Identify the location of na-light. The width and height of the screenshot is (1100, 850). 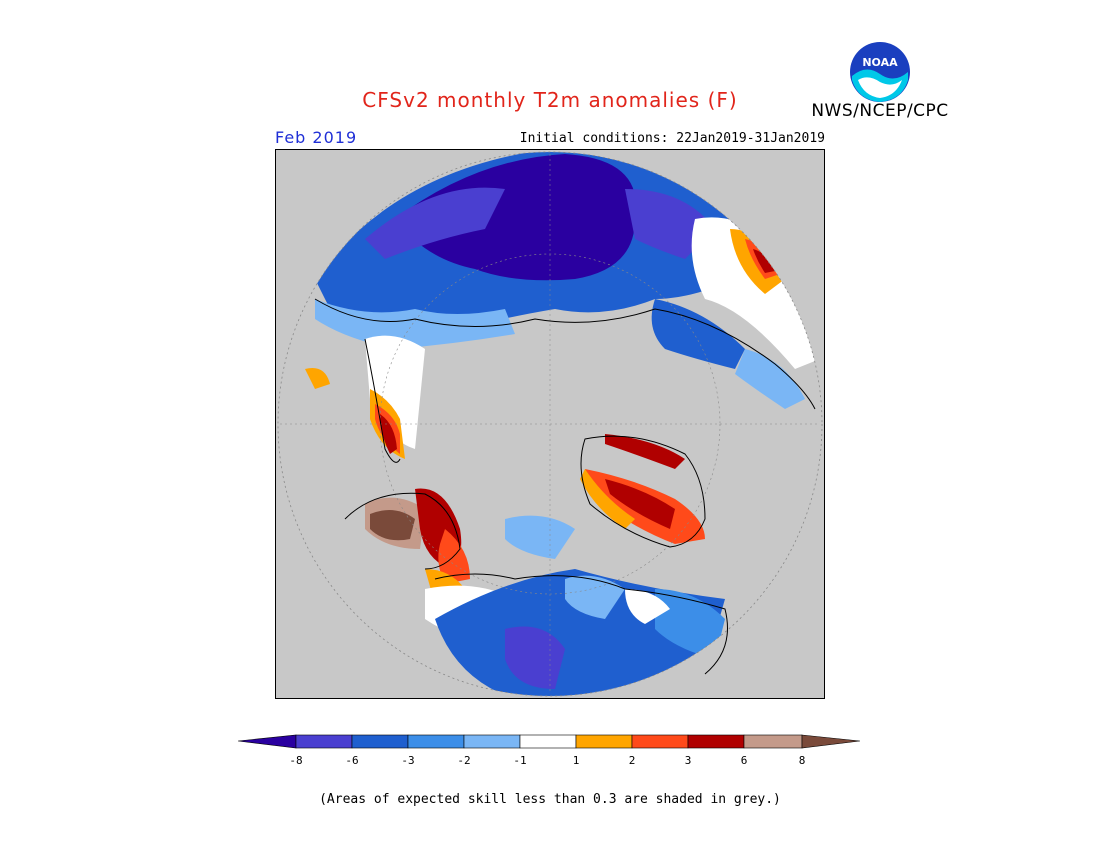
(595, 597).